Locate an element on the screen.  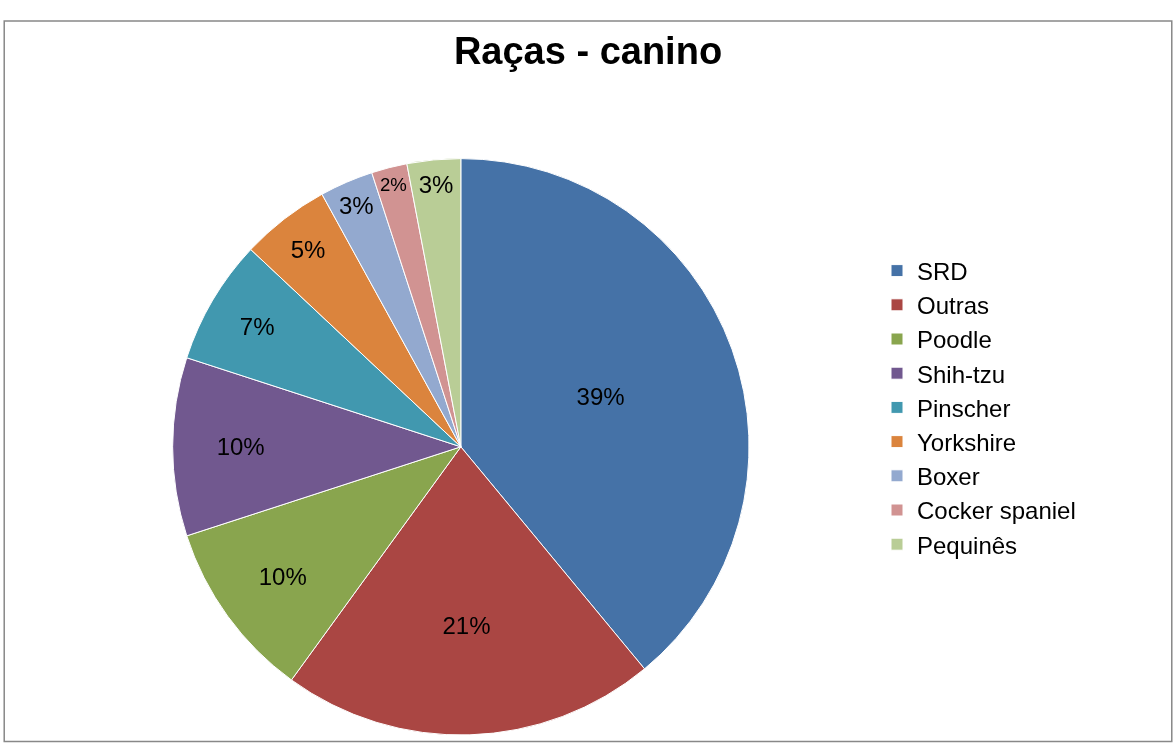
legend-label: Pequinês is located at coordinates (967, 545).